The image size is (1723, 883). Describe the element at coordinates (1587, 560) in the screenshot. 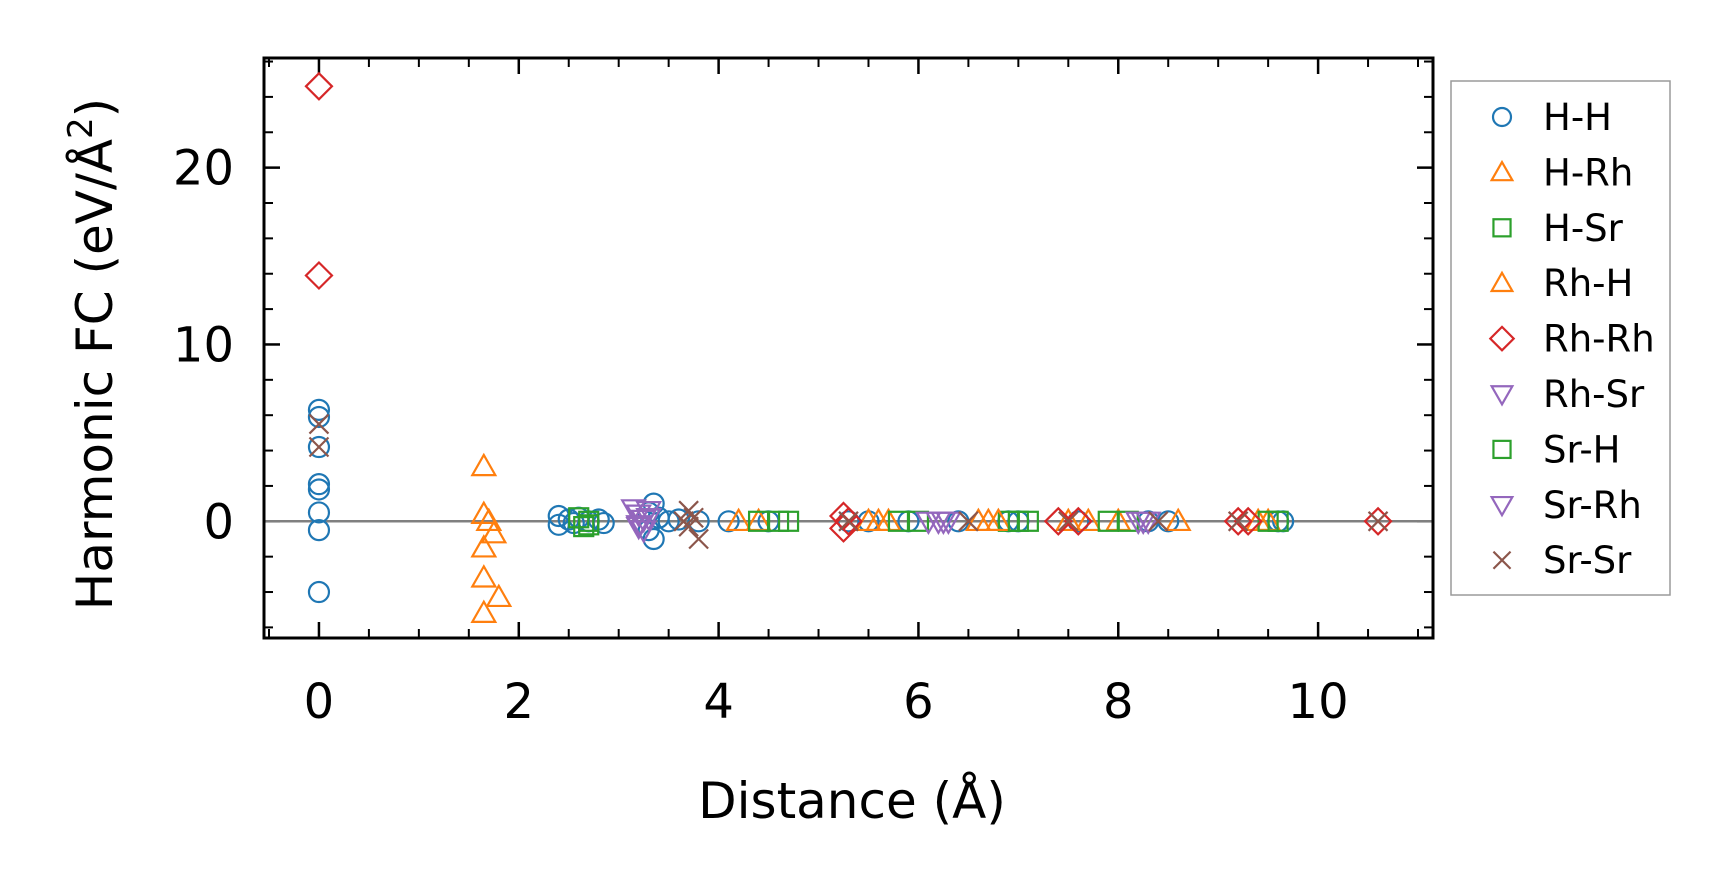

I see `legend-label: Sr-Sr` at that location.